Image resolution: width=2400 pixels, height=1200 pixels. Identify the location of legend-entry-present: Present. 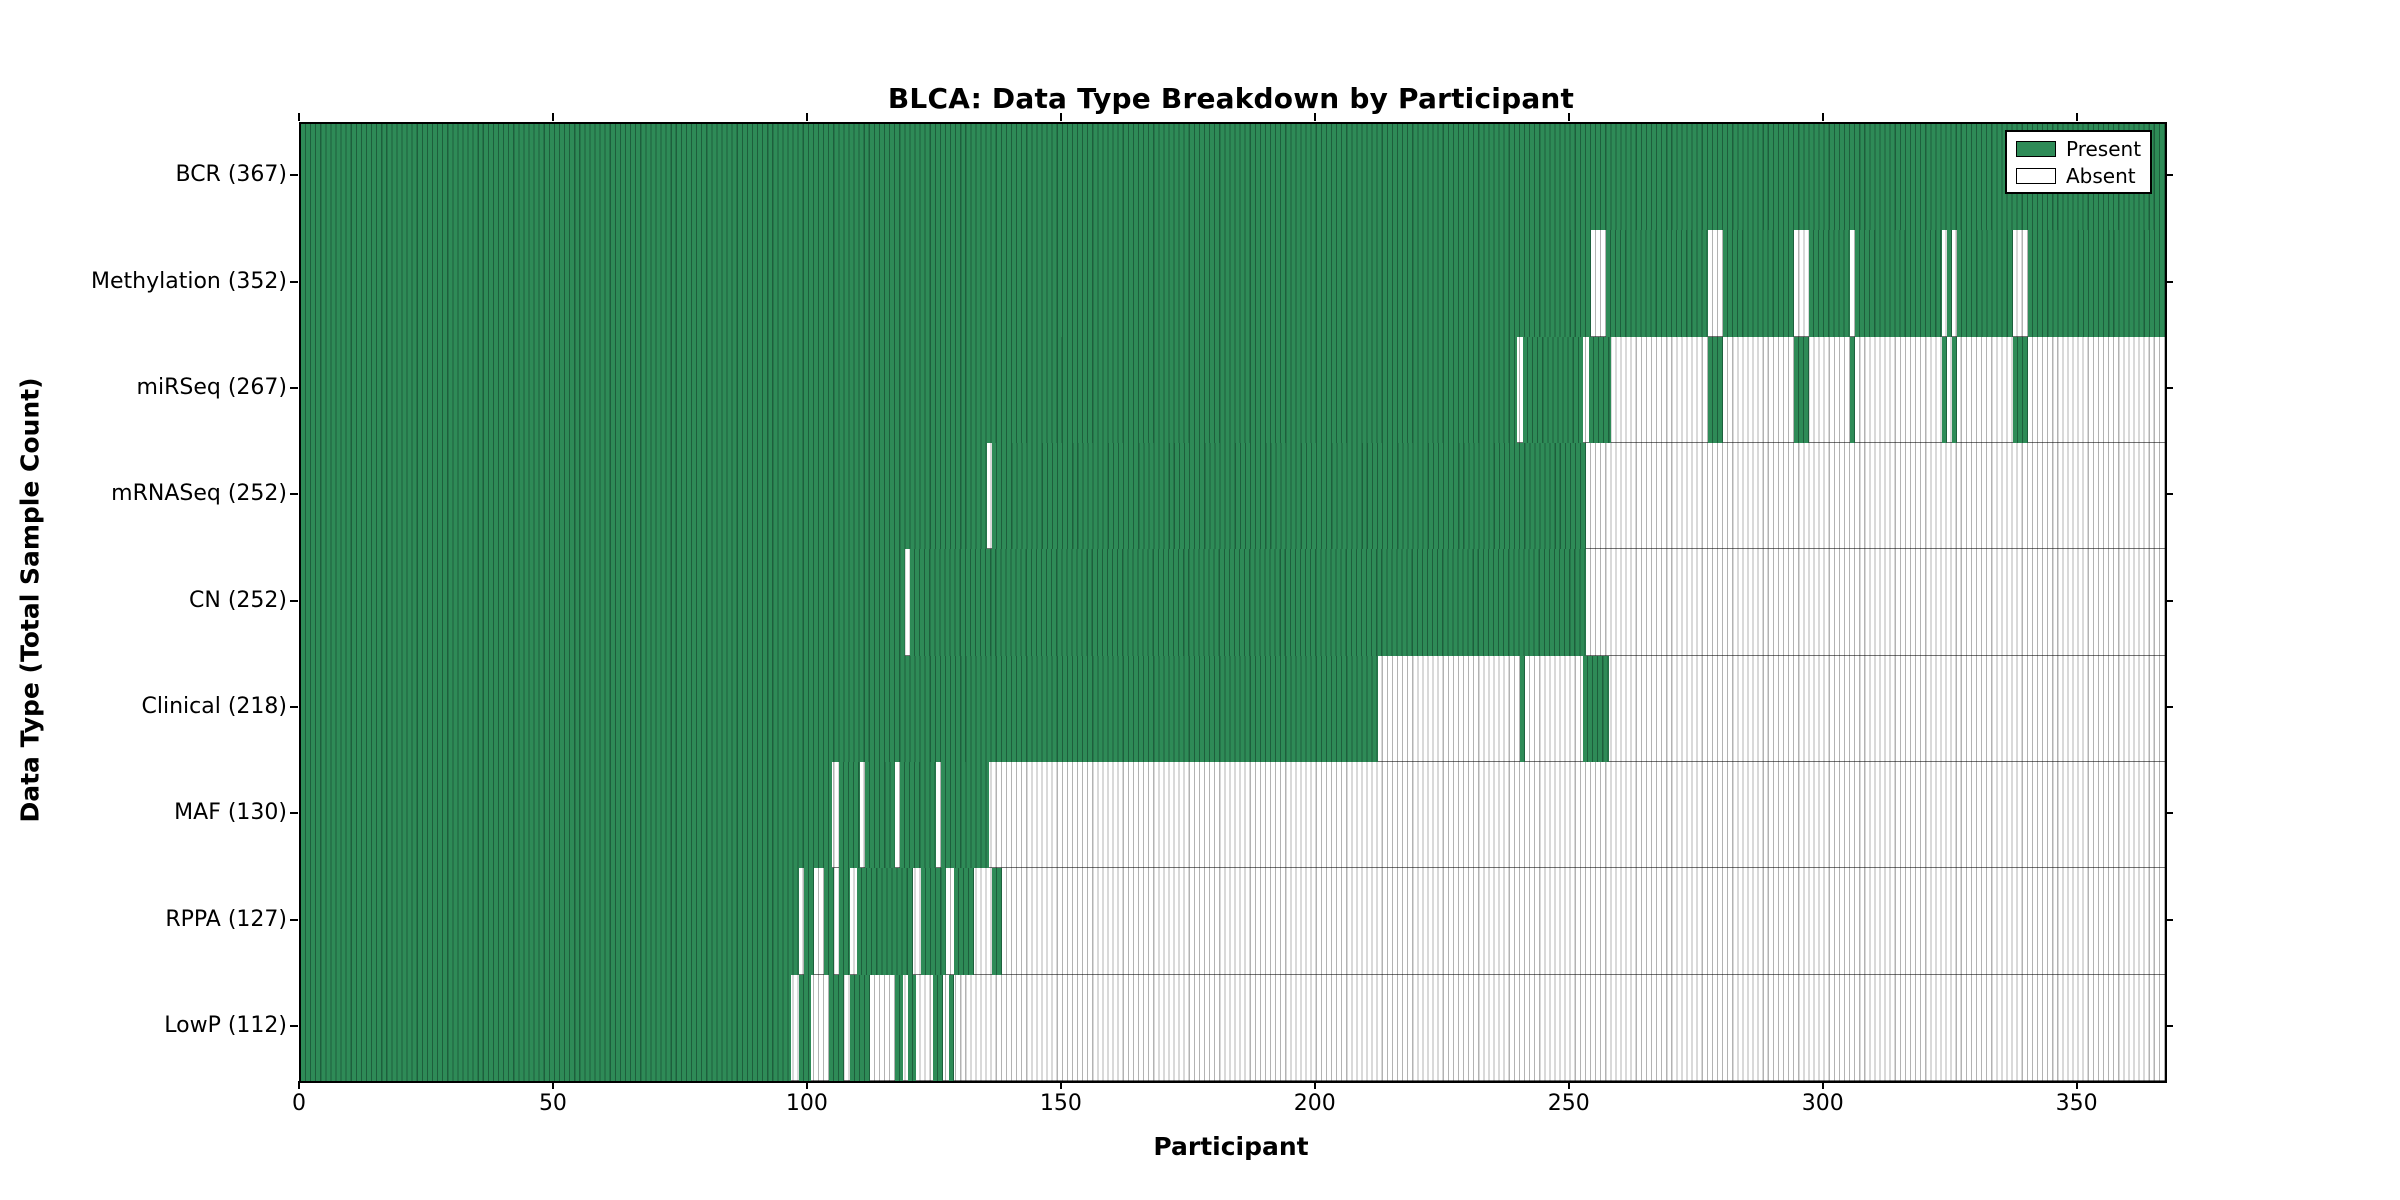
(2083, 149).